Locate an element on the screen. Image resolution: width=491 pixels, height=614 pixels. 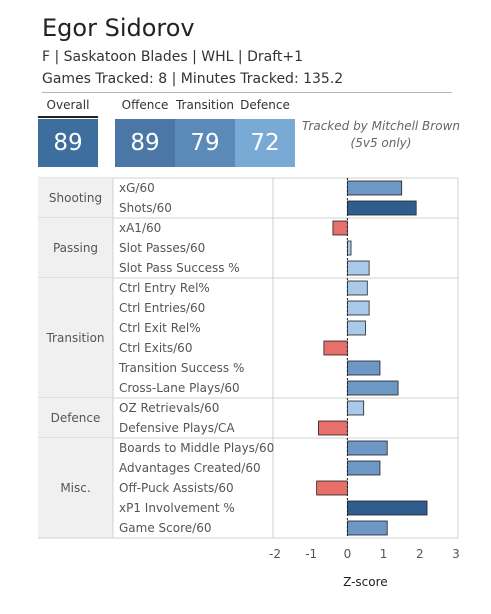
metric-label: Ctrl Entry Rel% is located at coordinates (164, 288).